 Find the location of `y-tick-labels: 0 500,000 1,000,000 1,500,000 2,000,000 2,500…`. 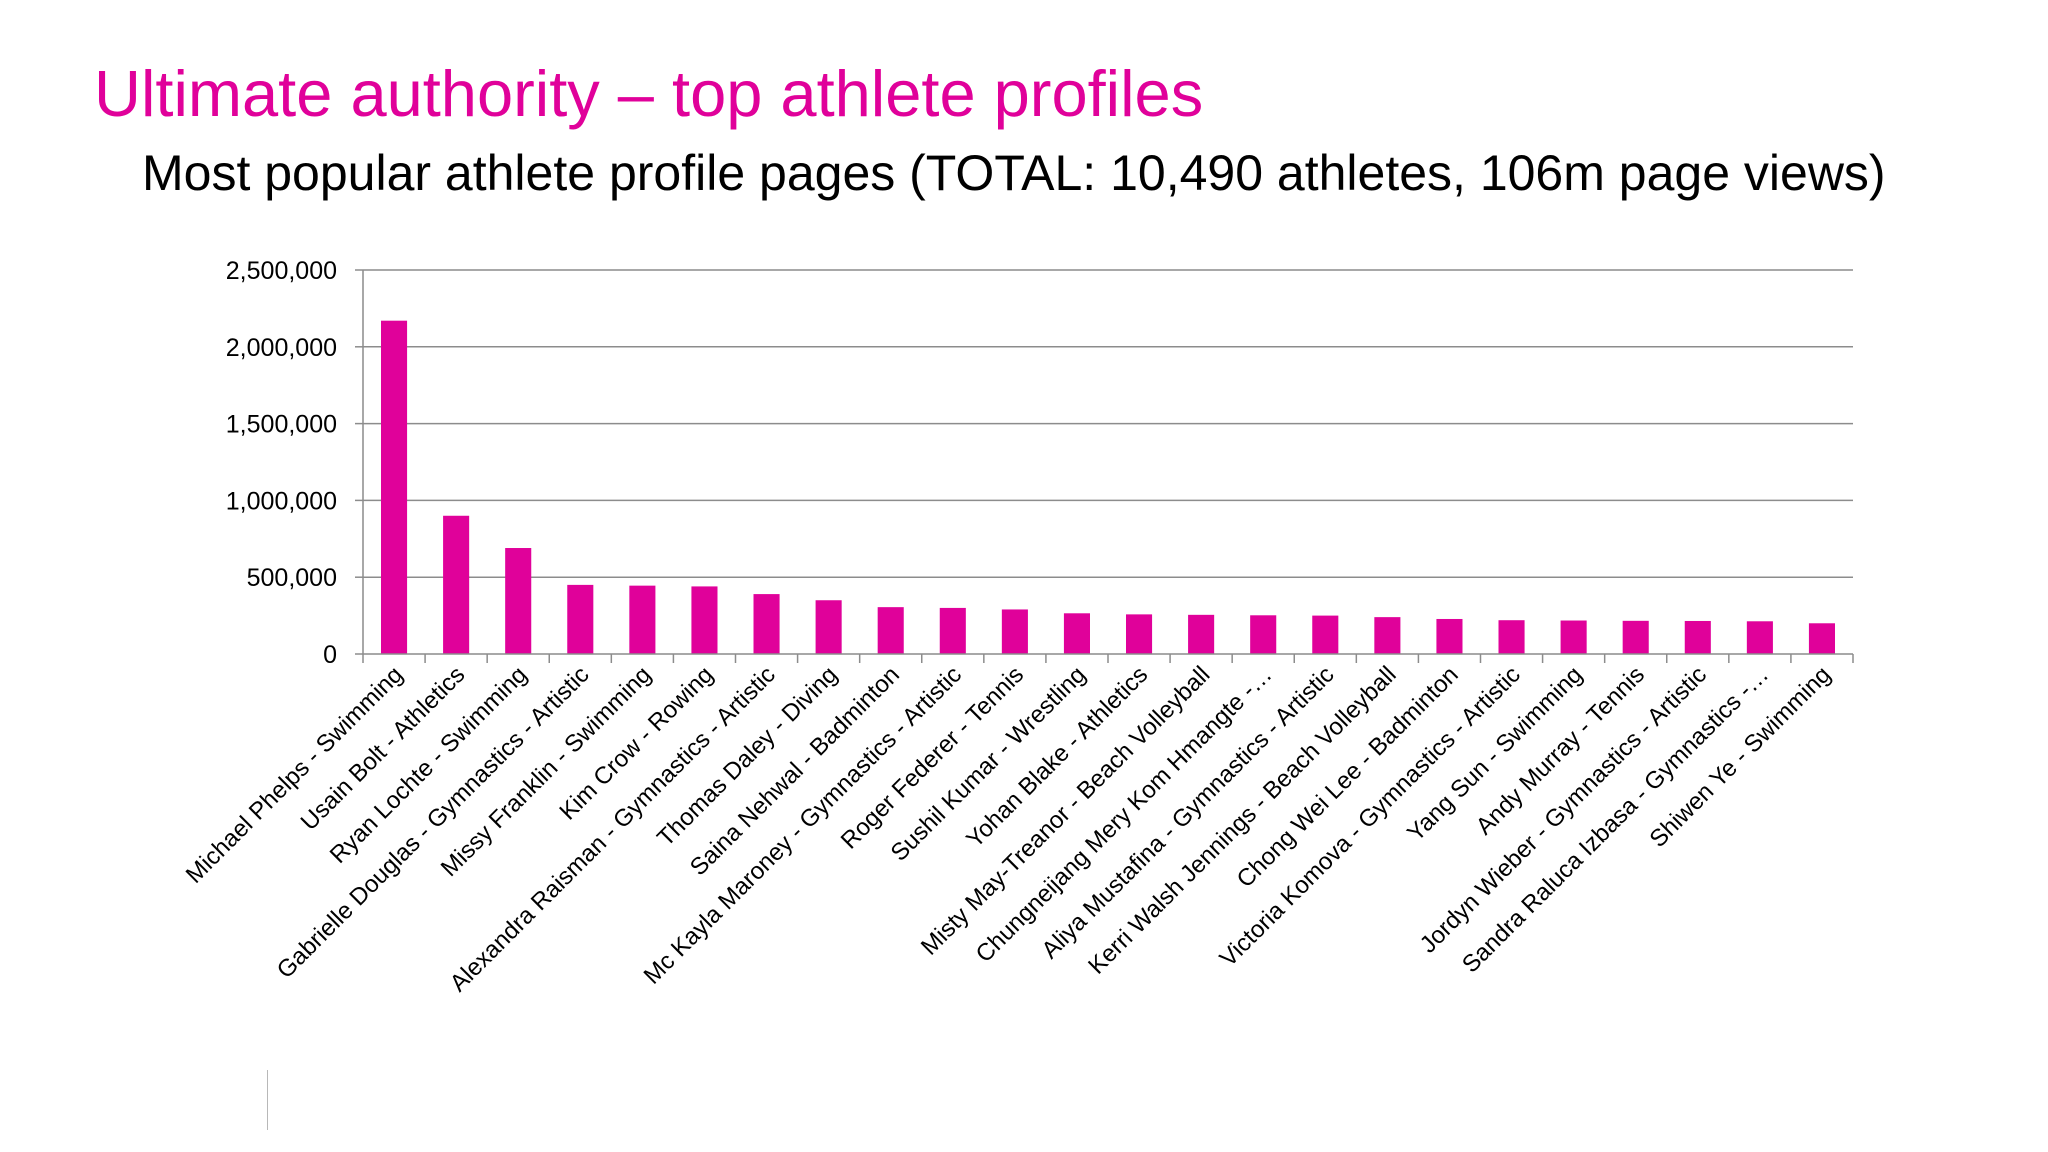

y-tick-labels: 0 500,000 1,000,000 1,500,000 2,000,000 2,500… is located at coordinates (281, 463).